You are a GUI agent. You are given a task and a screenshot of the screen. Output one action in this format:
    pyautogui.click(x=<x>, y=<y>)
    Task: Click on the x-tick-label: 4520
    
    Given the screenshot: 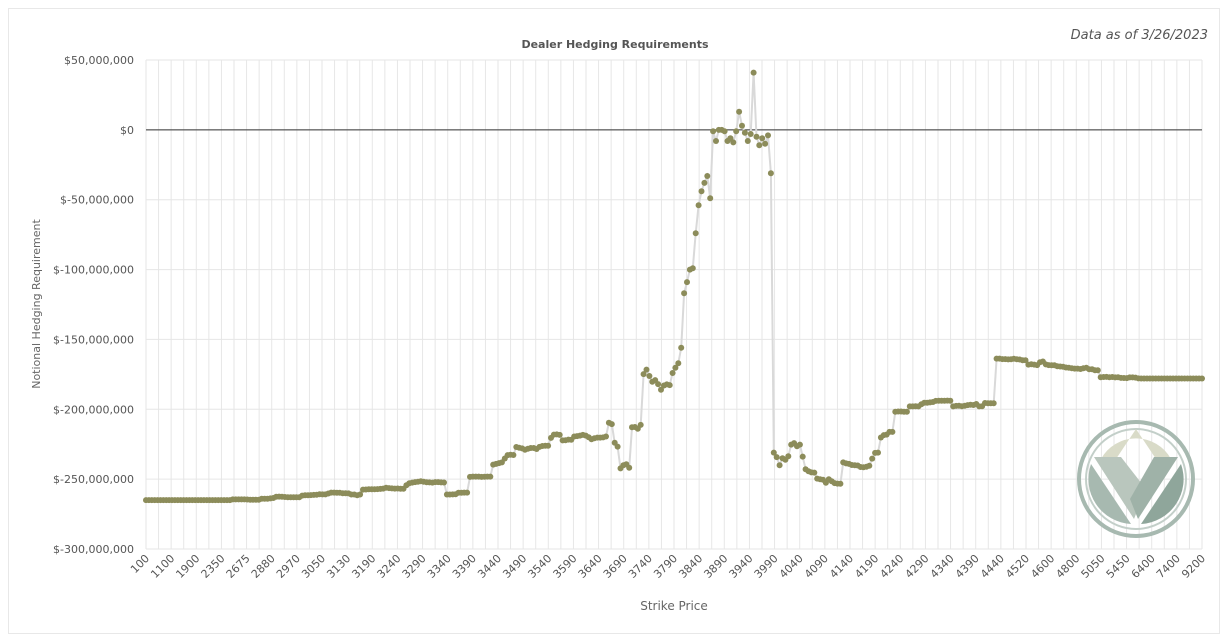 What is the action you would take?
    pyautogui.click(x=1017, y=566)
    